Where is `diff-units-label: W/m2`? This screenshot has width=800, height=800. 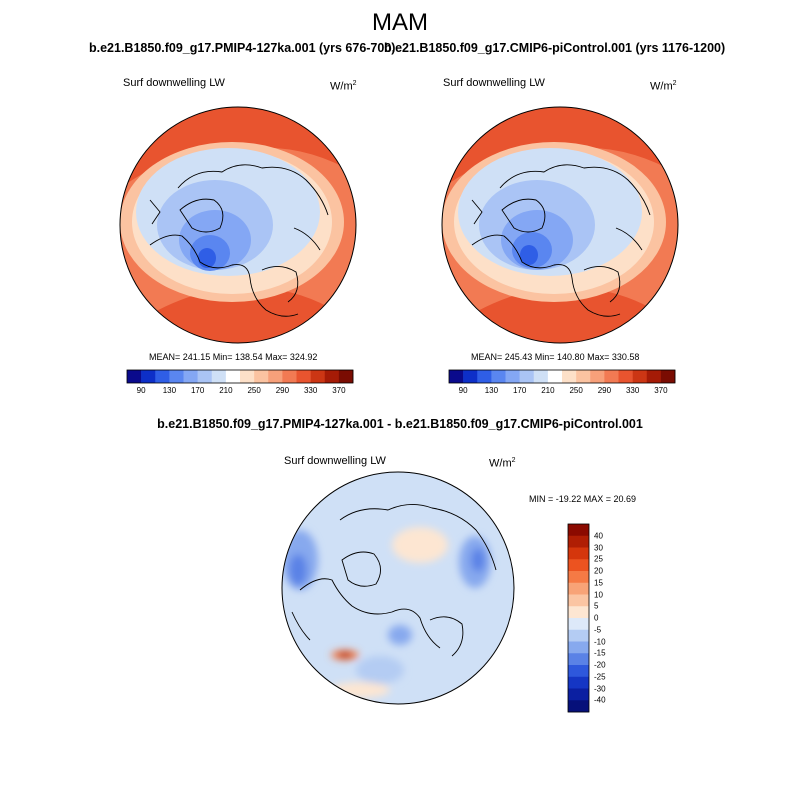
diff-units-label: W/m2 is located at coordinates (502, 463).